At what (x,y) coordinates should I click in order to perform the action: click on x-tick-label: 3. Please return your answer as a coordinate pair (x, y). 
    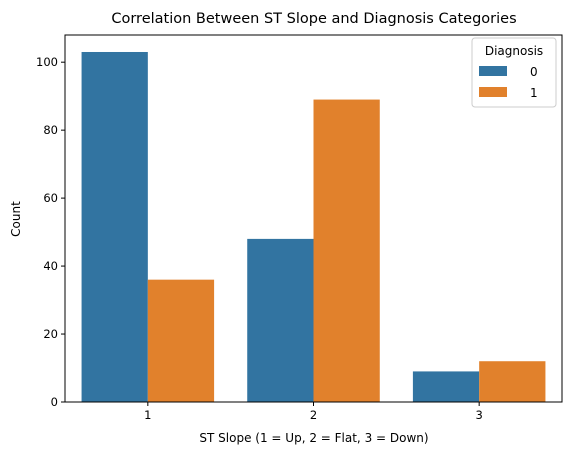
    Looking at the image, I should click on (479, 415).